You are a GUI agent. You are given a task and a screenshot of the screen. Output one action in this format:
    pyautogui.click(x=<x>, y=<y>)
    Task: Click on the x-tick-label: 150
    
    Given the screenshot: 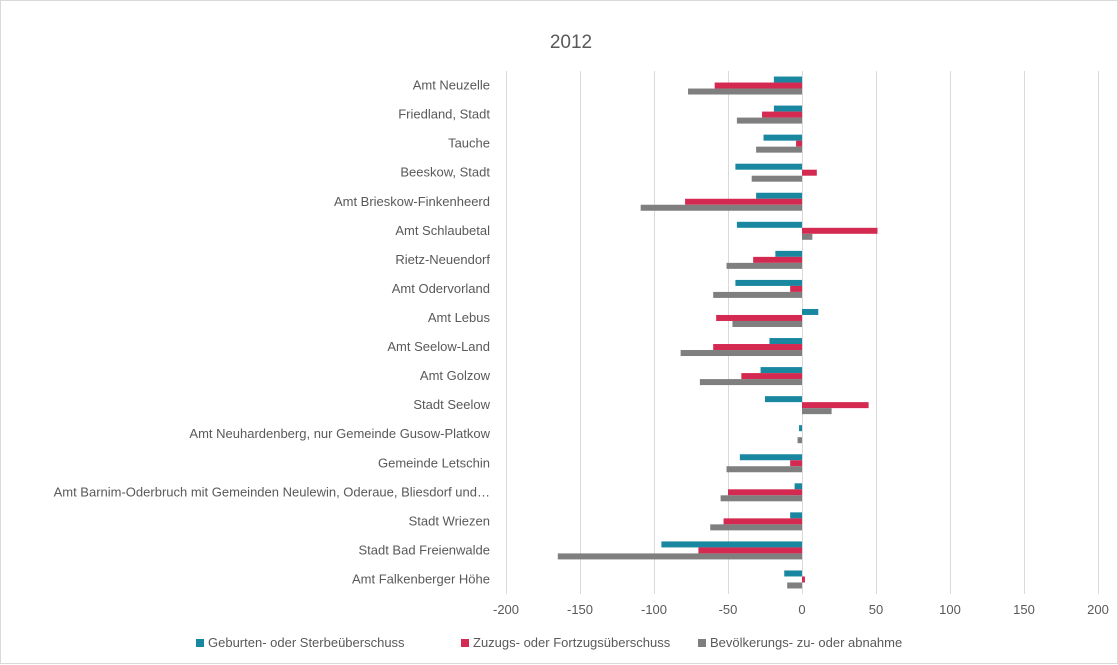 What is the action you would take?
    pyautogui.click(x=1024, y=609)
    